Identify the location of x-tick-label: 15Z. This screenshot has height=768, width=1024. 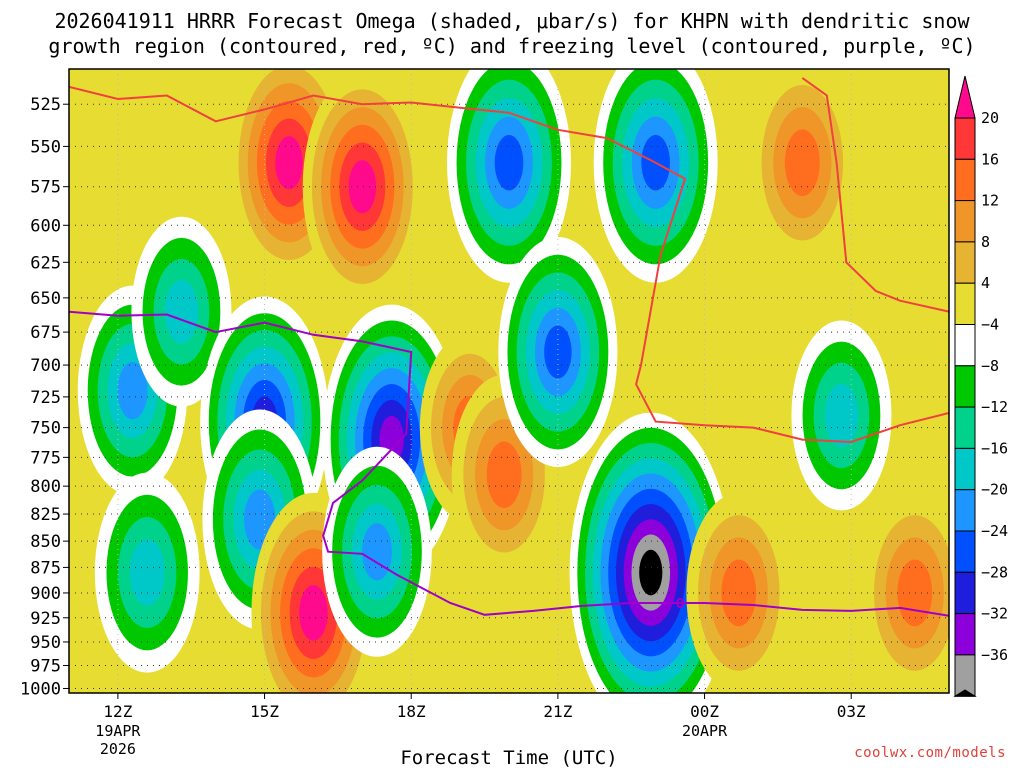
(264, 711).